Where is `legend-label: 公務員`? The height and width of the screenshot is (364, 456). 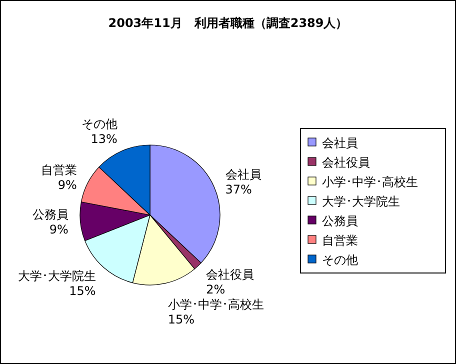 legend-label: 公務員 is located at coordinates (340, 221).